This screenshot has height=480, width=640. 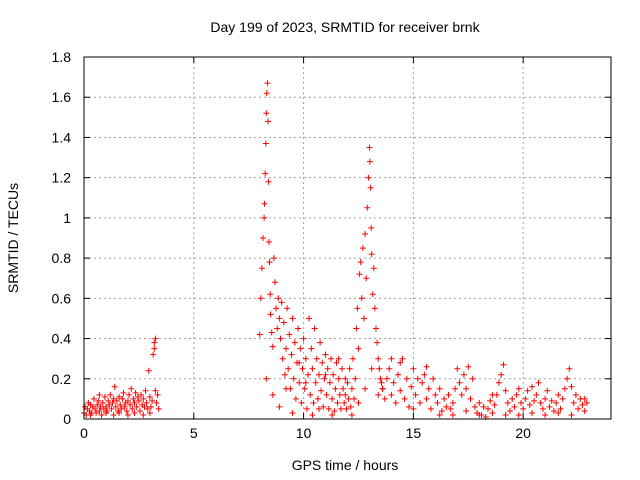 What do you see at coordinates (13, 238) in the screenshot?
I see `y-axis-label: SRMTID / TECUs` at bounding box center [13, 238].